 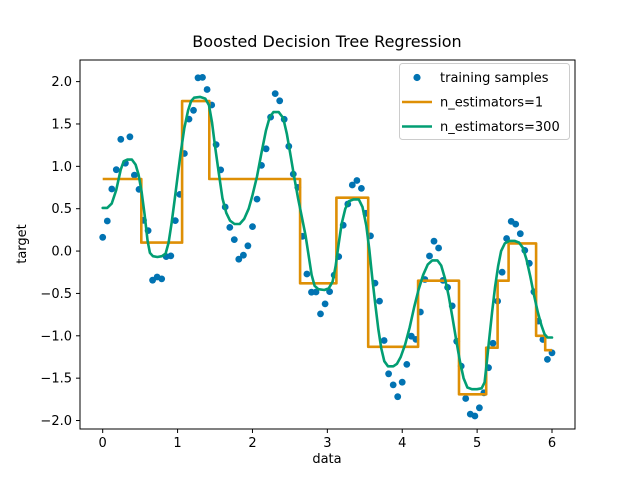 What do you see at coordinates (402, 443) in the screenshot?
I see `x-tick-label: 4` at bounding box center [402, 443].